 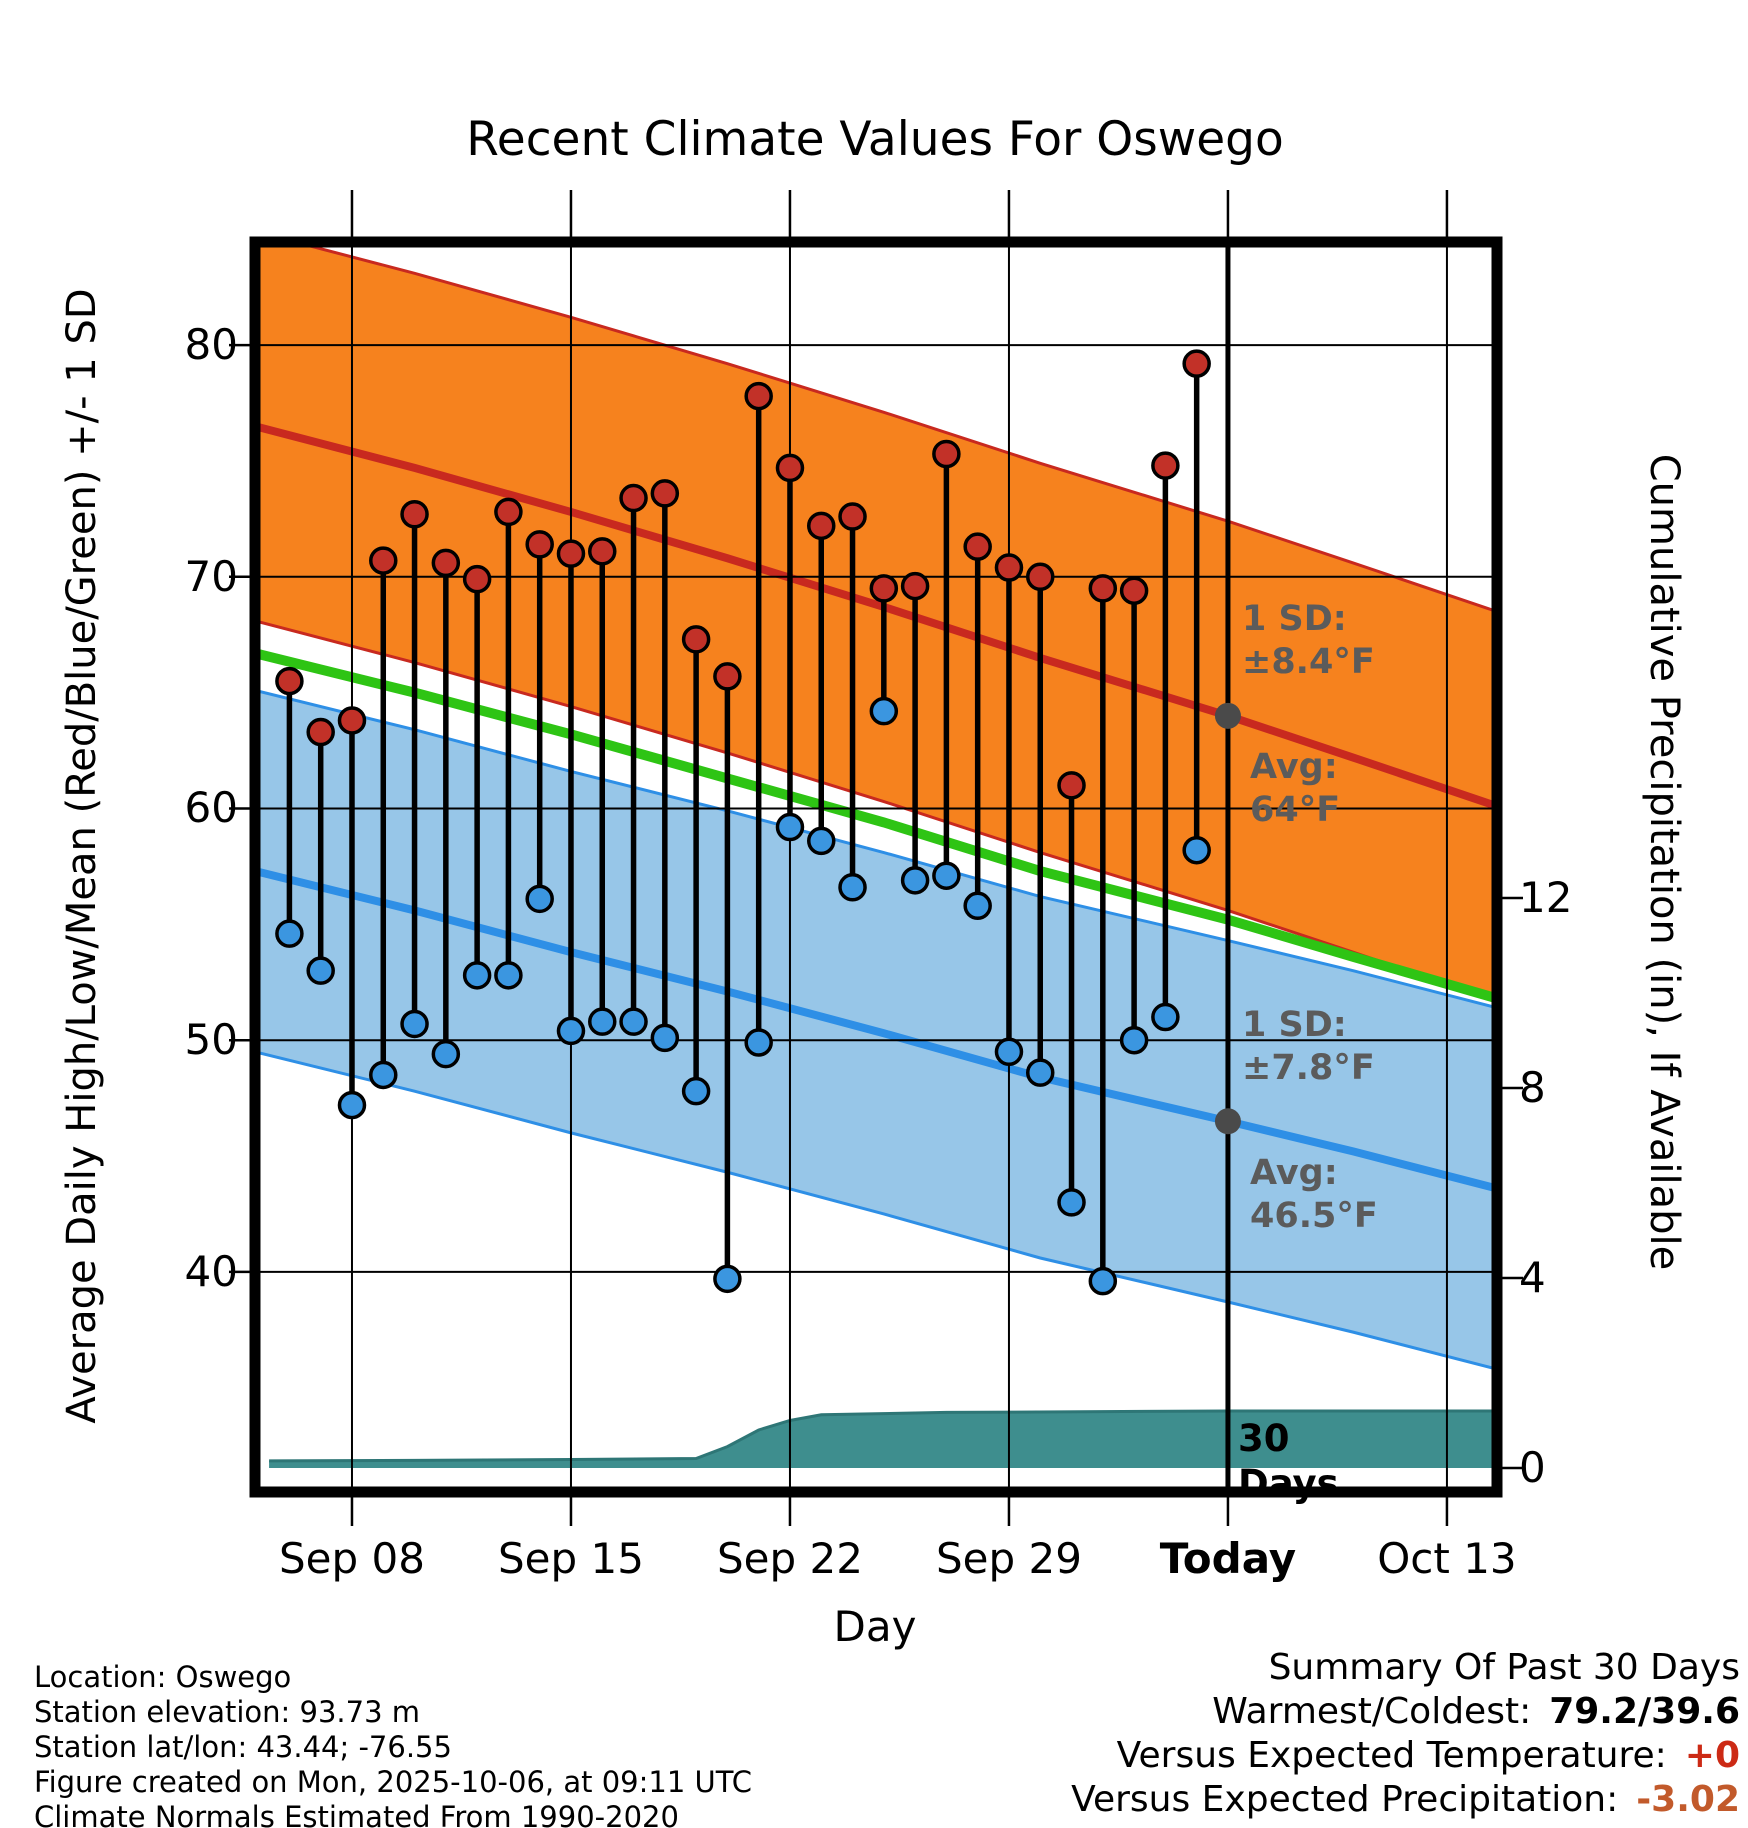 What do you see at coordinates (1532, 1087) in the screenshot?
I see `y-right-tick-label: 8` at bounding box center [1532, 1087].